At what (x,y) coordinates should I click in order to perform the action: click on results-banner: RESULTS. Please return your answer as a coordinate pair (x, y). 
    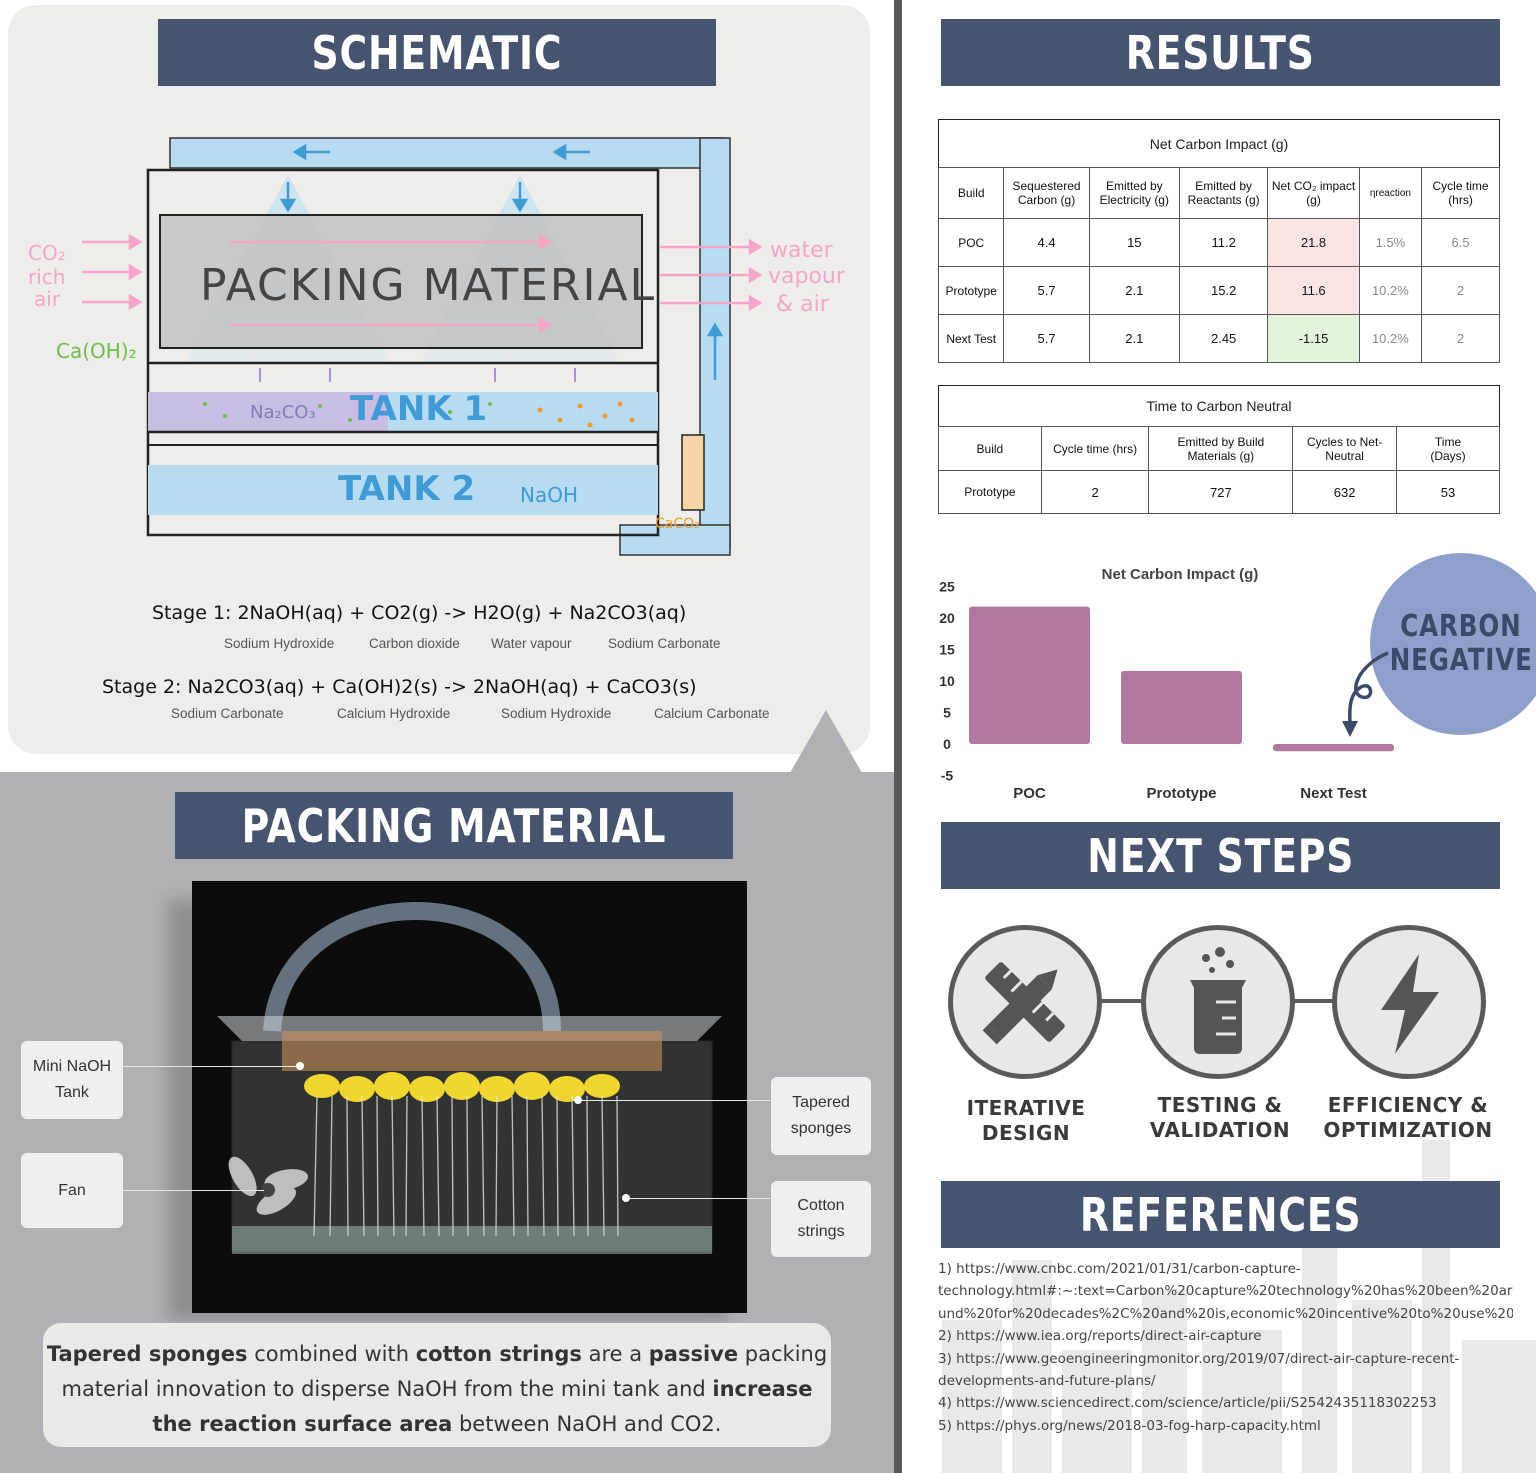
    Looking at the image, I should click on (1220, 52).